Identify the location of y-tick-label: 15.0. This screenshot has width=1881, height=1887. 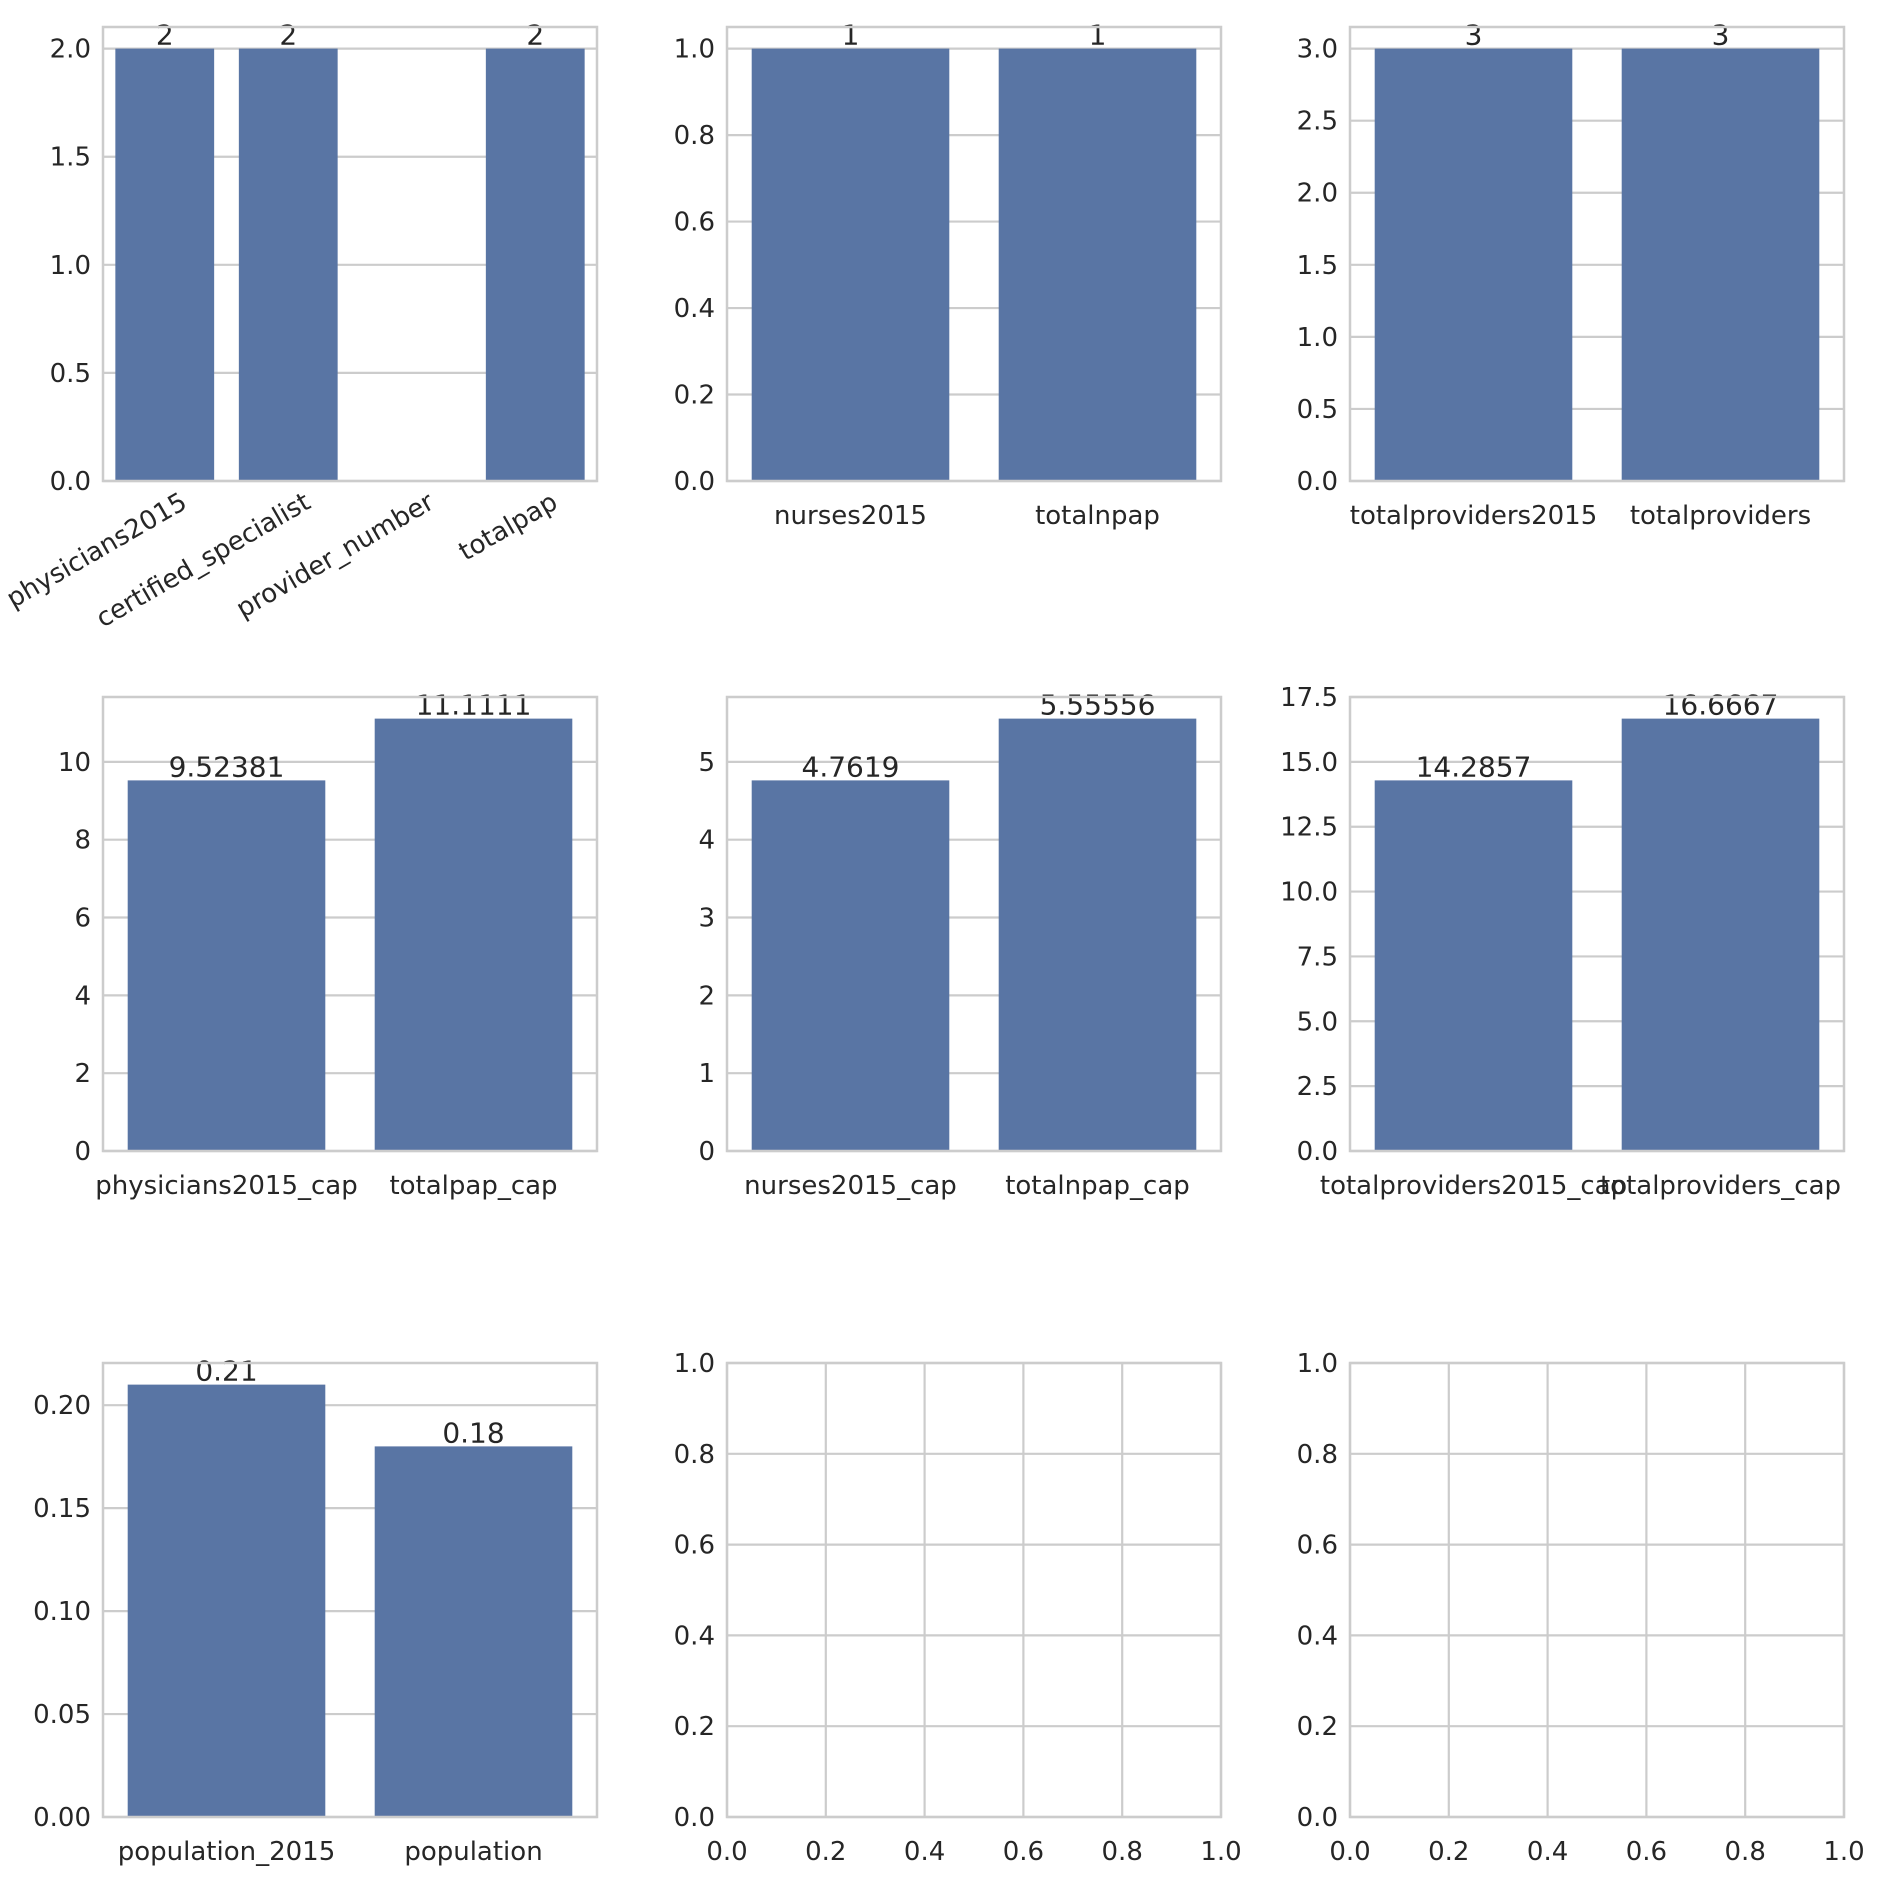
(1309, 763).